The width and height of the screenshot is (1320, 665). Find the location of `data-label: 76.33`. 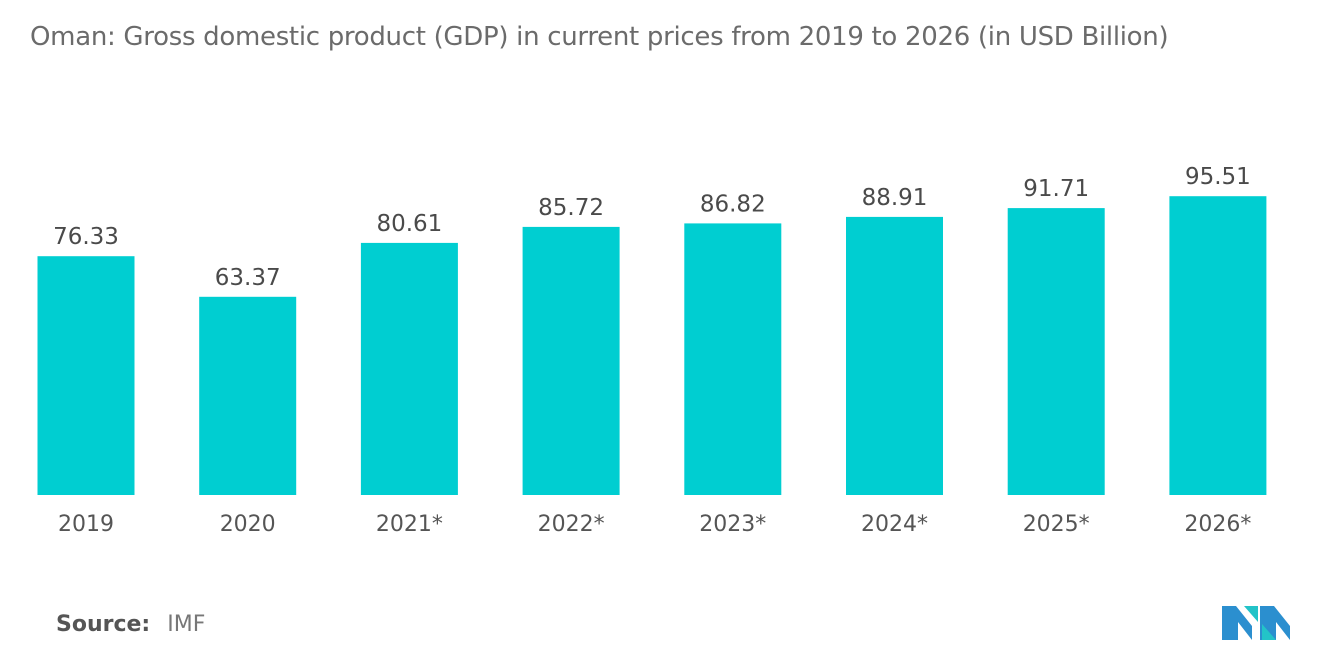

data-label: 76.33 is located at coordinates (86, 237).